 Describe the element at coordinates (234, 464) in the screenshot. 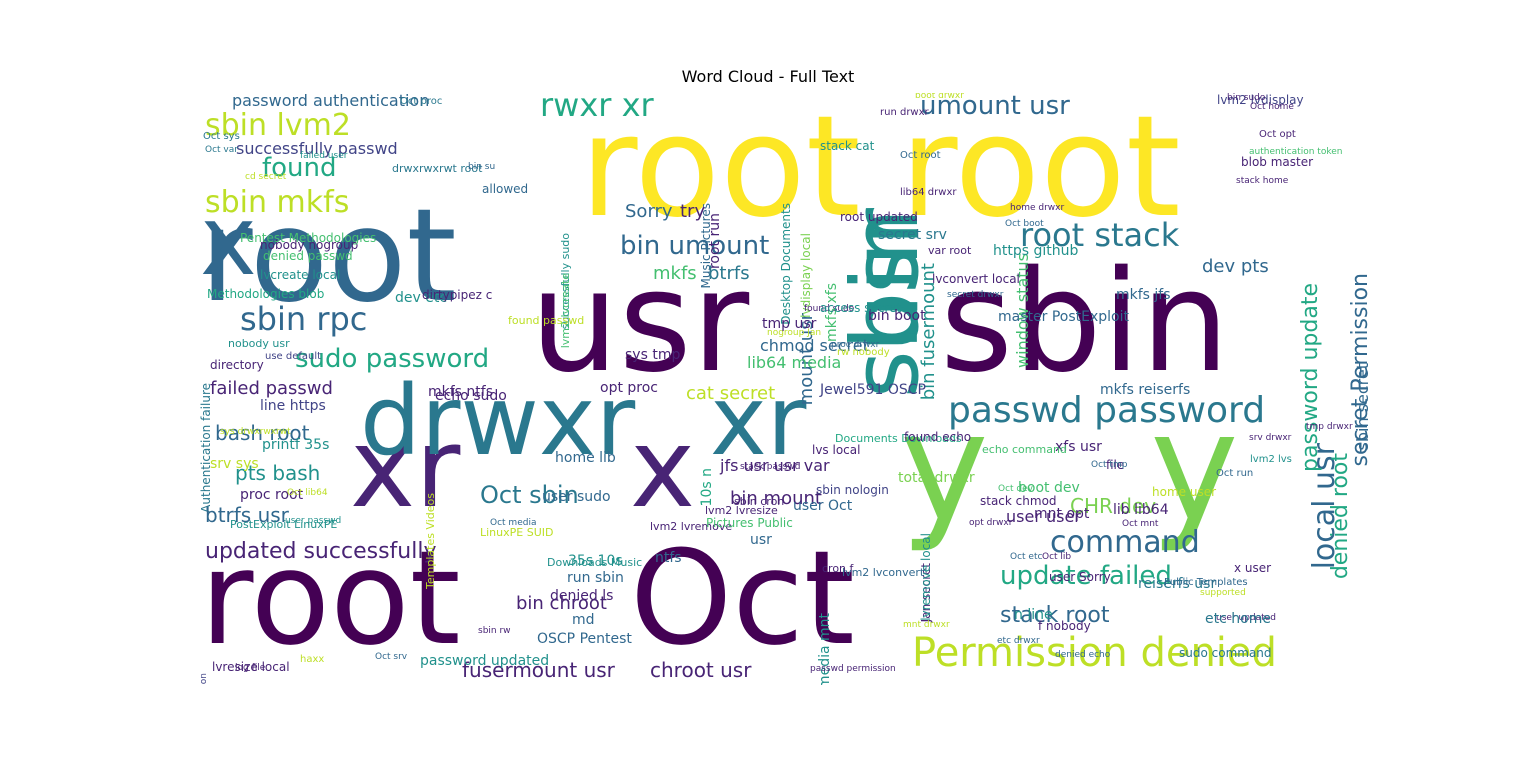

I see `word-81: srv sys` at that location.